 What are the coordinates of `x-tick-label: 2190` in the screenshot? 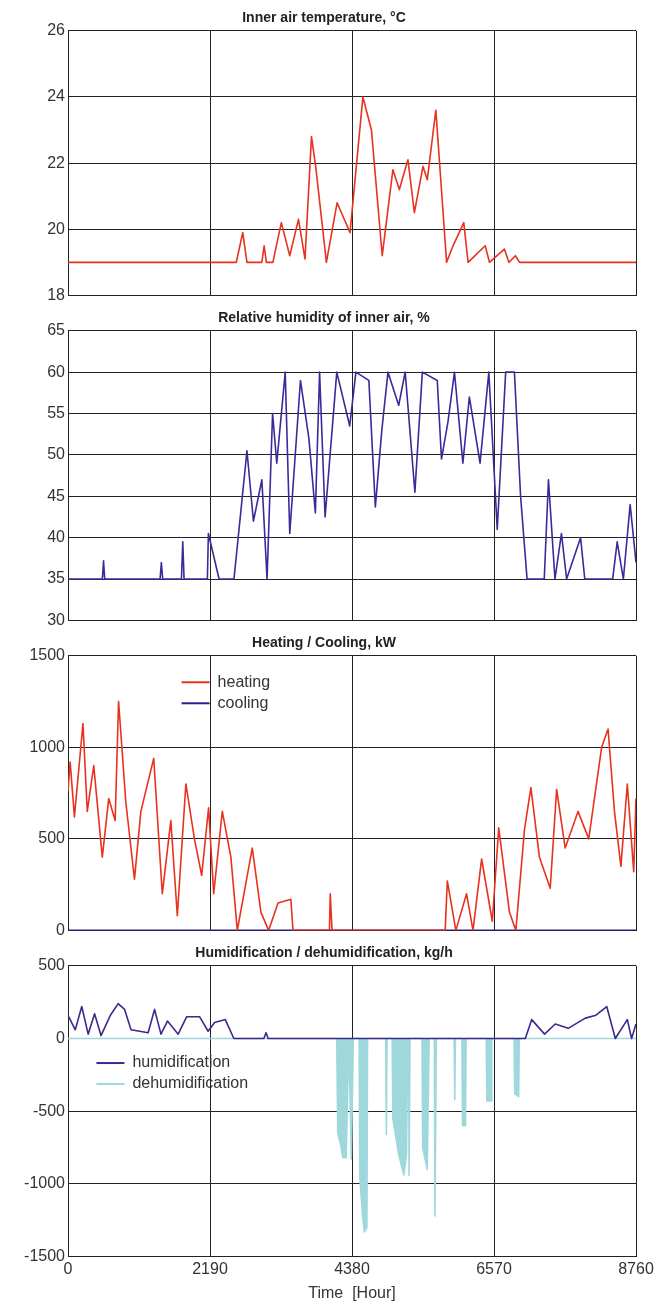 It's located at (210, 1268).